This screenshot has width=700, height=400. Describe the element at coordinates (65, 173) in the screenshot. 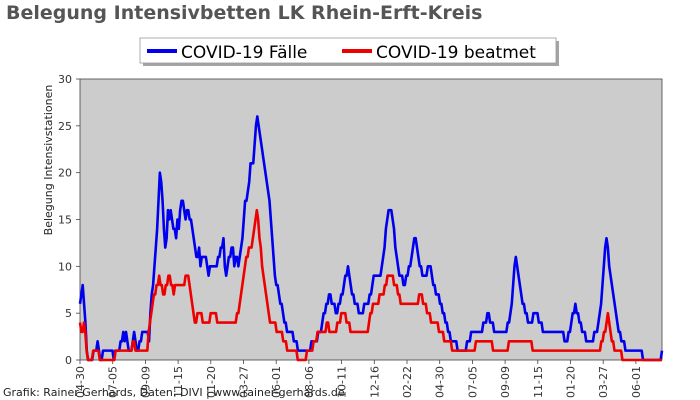

I see `y-tick-label: 20` at that location.